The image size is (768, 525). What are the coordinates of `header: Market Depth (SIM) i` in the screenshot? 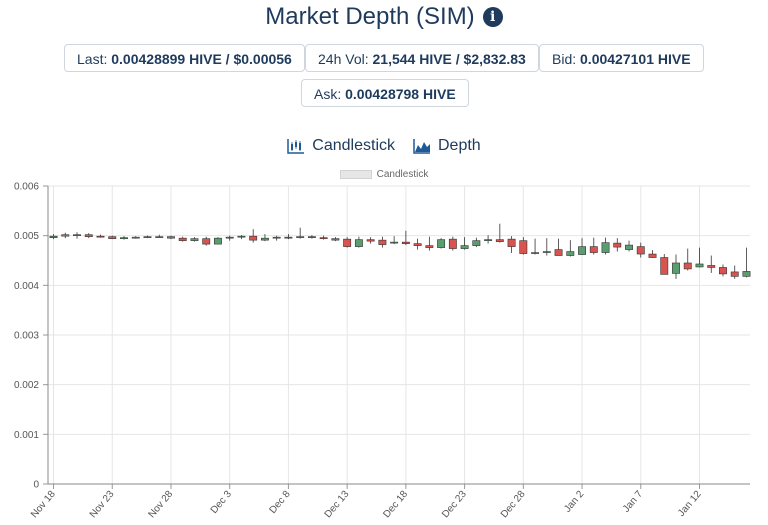 It's located at (384, 17).